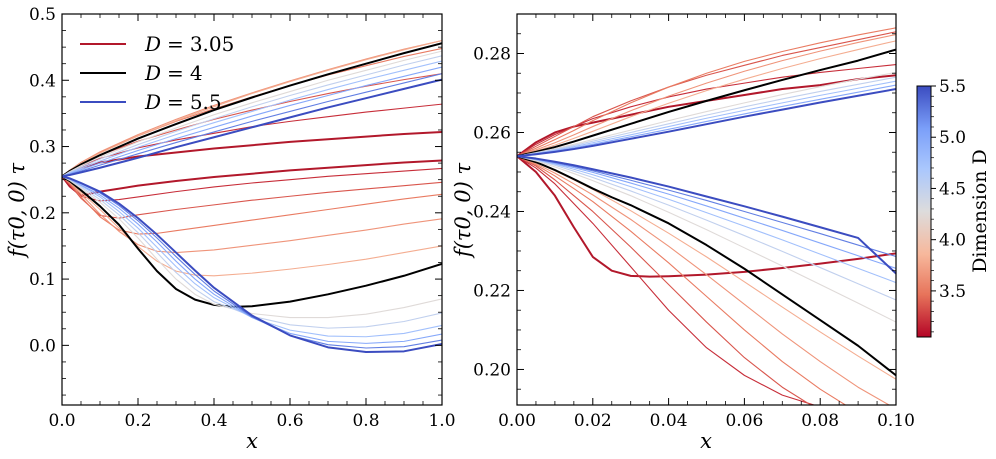 The height and width of the screenshot is (459, 996). Describe the element at coordinates (952, 87) in the screenshot. I see `colorbar-tick-label: 5.5` at that location.